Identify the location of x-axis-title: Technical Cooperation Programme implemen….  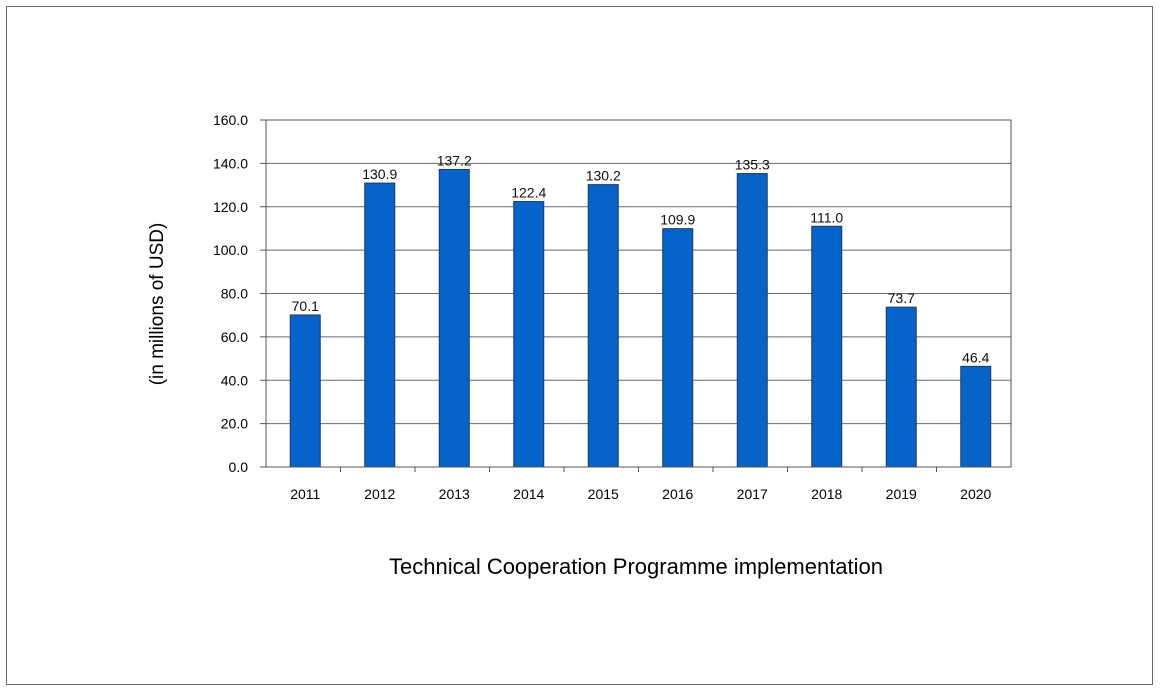
(636, 566).